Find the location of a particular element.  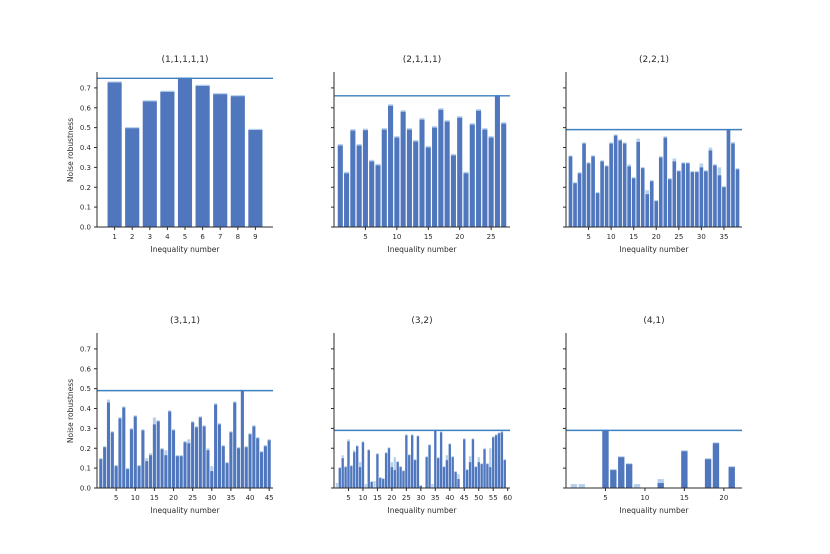

plot-area: 5 10 15 20 25 30 35 is located at coordinates (652, 156).